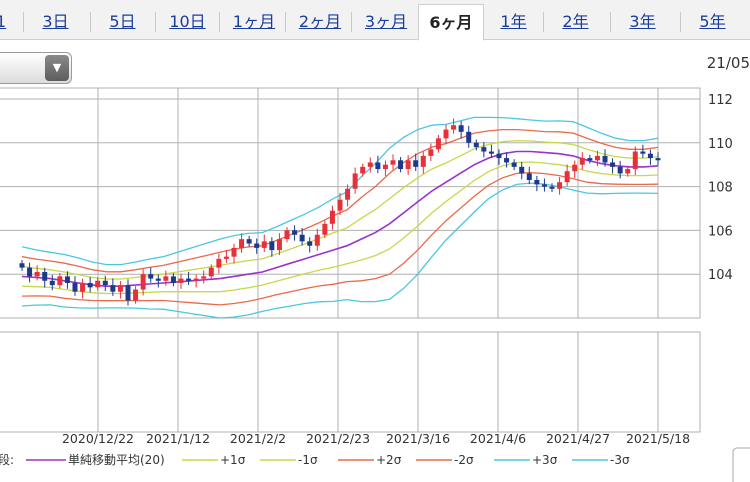 The width and height of the screenshot is (750, 482). I want to click on period-tab-bar: 1 3日 5日 10日 1ヶ月 2ヶ月 3ヶ月 6ヶ月 1年 2年 3年 5年, so click(375, 20).